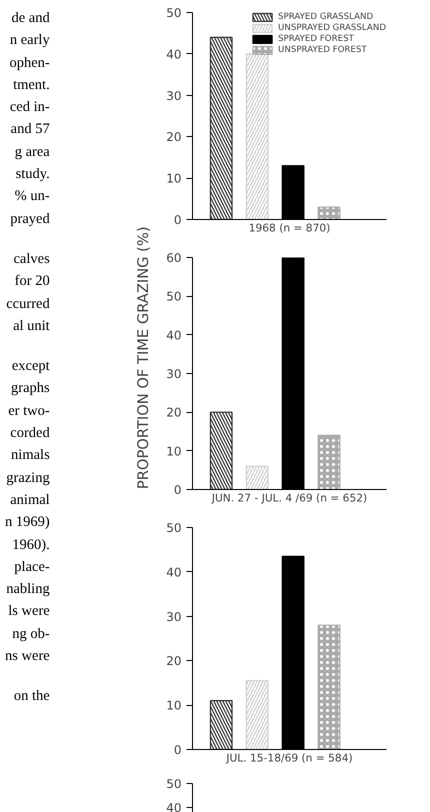 This screenshot has height=812, width=430. I want to click on x-axis-title: JUL. 15-18/69 (n = 584), so click(289, 758).